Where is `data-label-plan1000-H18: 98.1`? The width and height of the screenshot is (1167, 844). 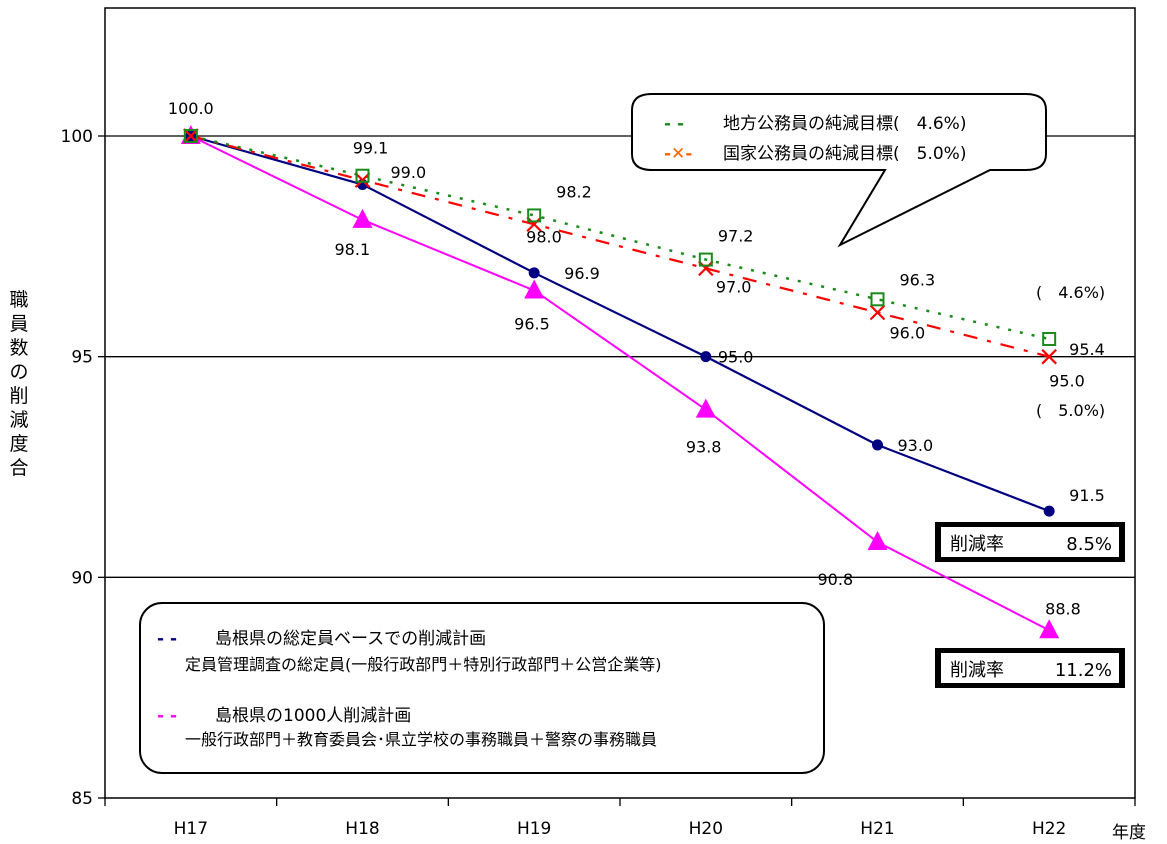
data-label-plan1000-H18: 98.1 is located at coordinates (353, 249).